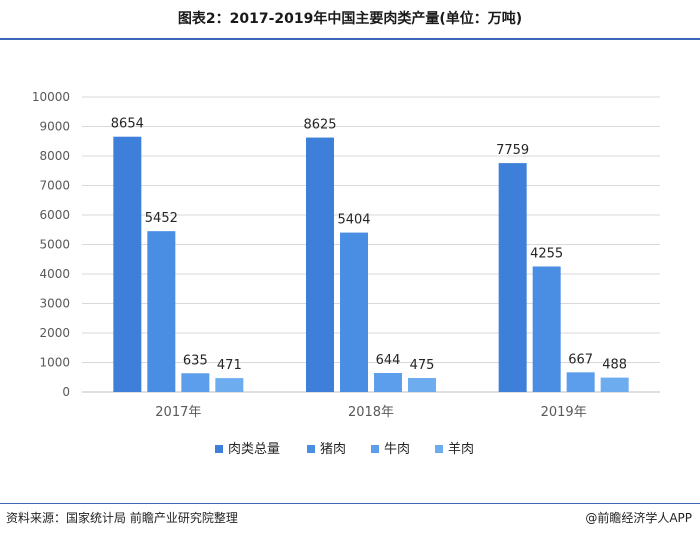 The width and height of the screenshot is (700, 537). Describe the element at coordinates (546, 253) in the screenshot. I see `data-label: 4255` at that location.